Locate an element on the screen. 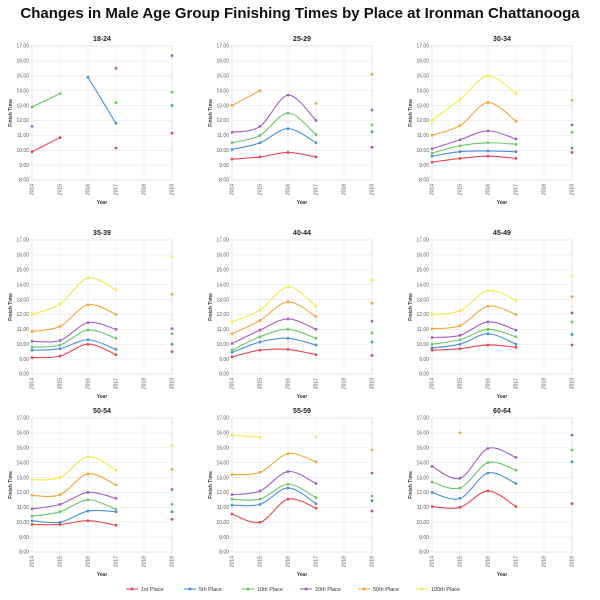 This screenshot has height=600, width=600. legend-item: 5th Place is located at coordinates (203, 590).